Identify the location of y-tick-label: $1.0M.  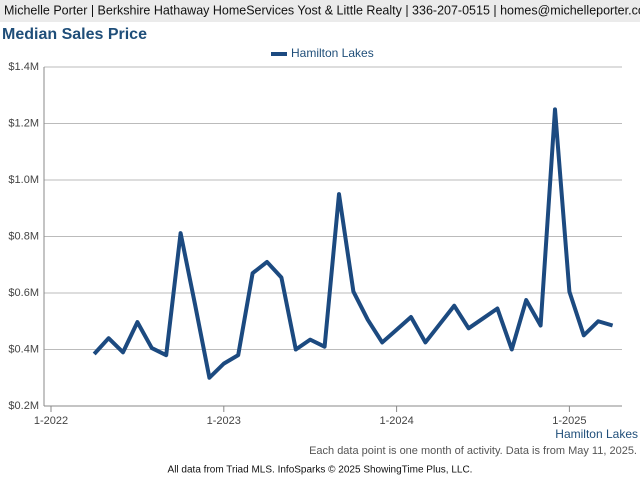
(23, 180).